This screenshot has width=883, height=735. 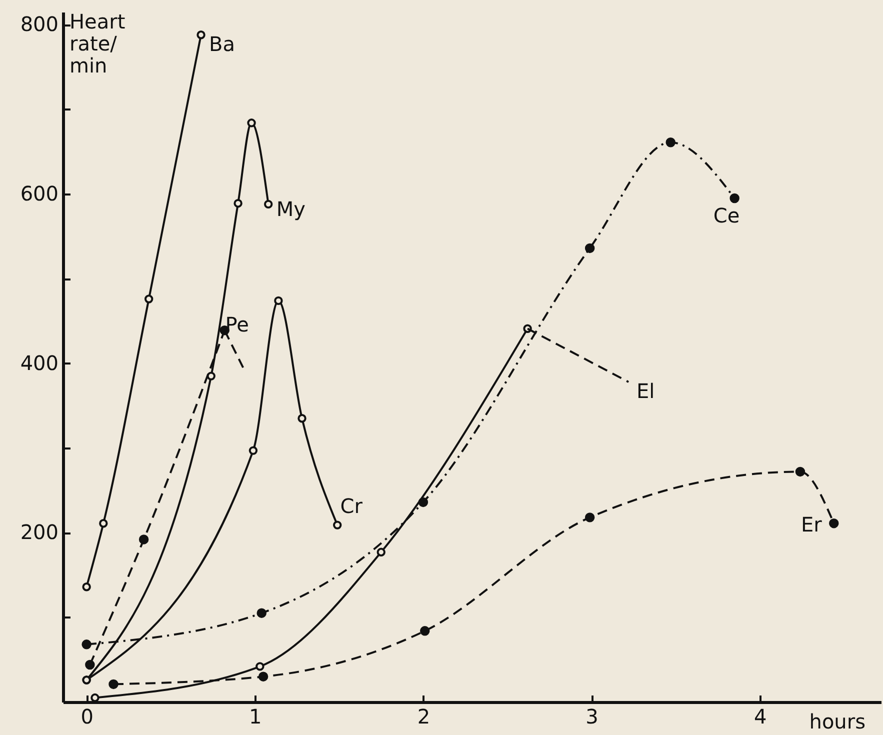 I want to click on x-tick-label: 2, so click(x=423, y=716).